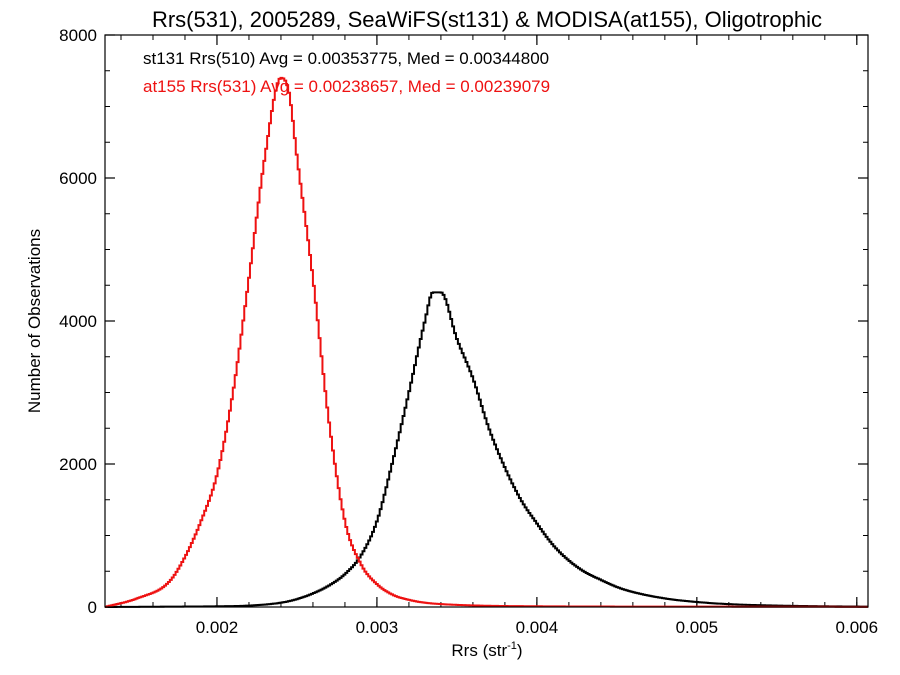  I want to click on y-tick-label-0: 0, so click(92, 607).